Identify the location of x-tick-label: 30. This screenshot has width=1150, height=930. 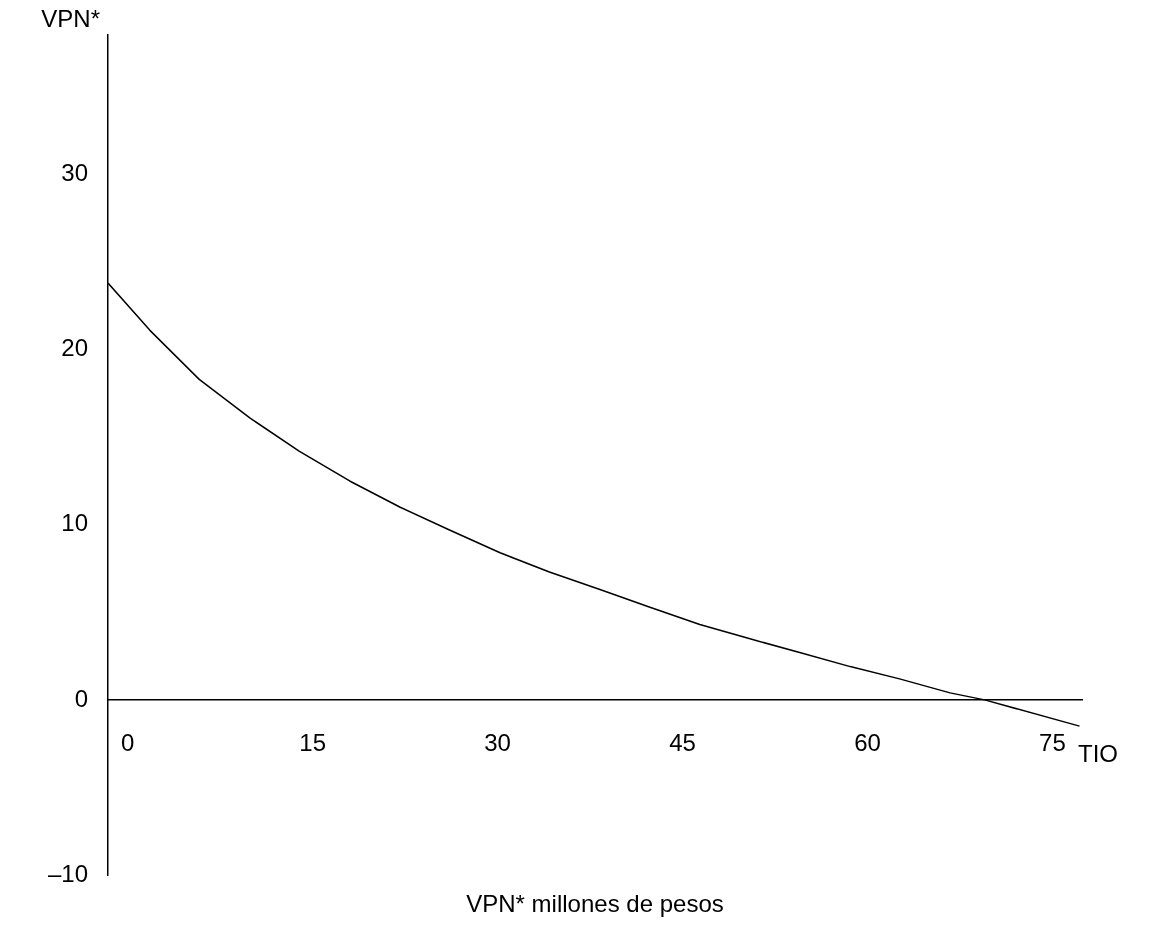
(497, 742).